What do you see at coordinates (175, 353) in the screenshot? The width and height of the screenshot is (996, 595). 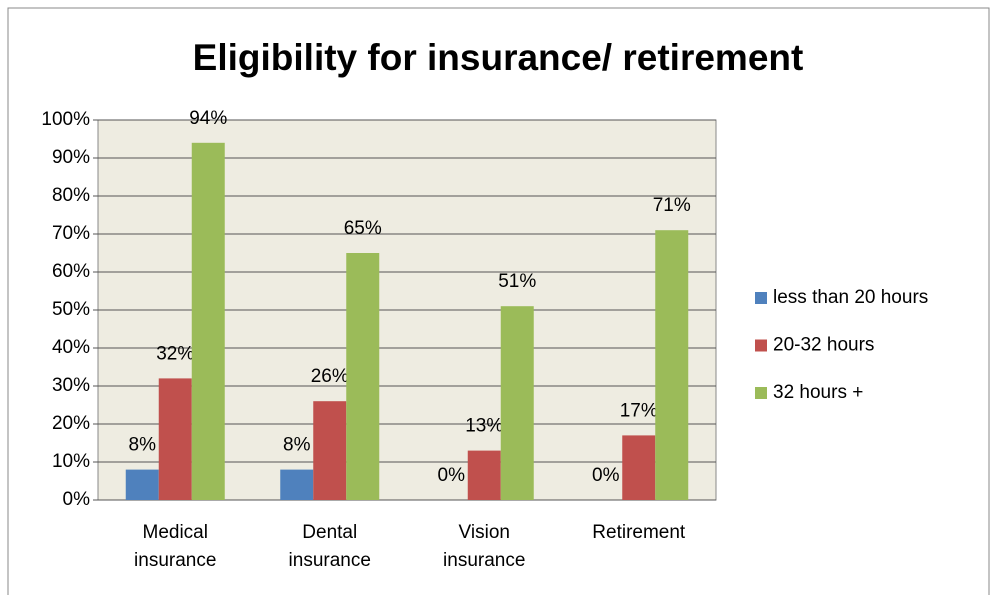 I see `data-label: 32%` at bounding box center [175, 353].